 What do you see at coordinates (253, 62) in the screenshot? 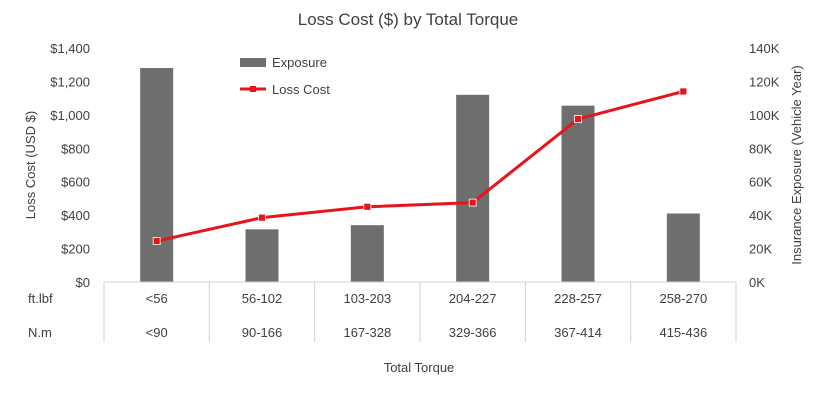
I see `legend-exposure-swatch` at bounding box center [253, 62].